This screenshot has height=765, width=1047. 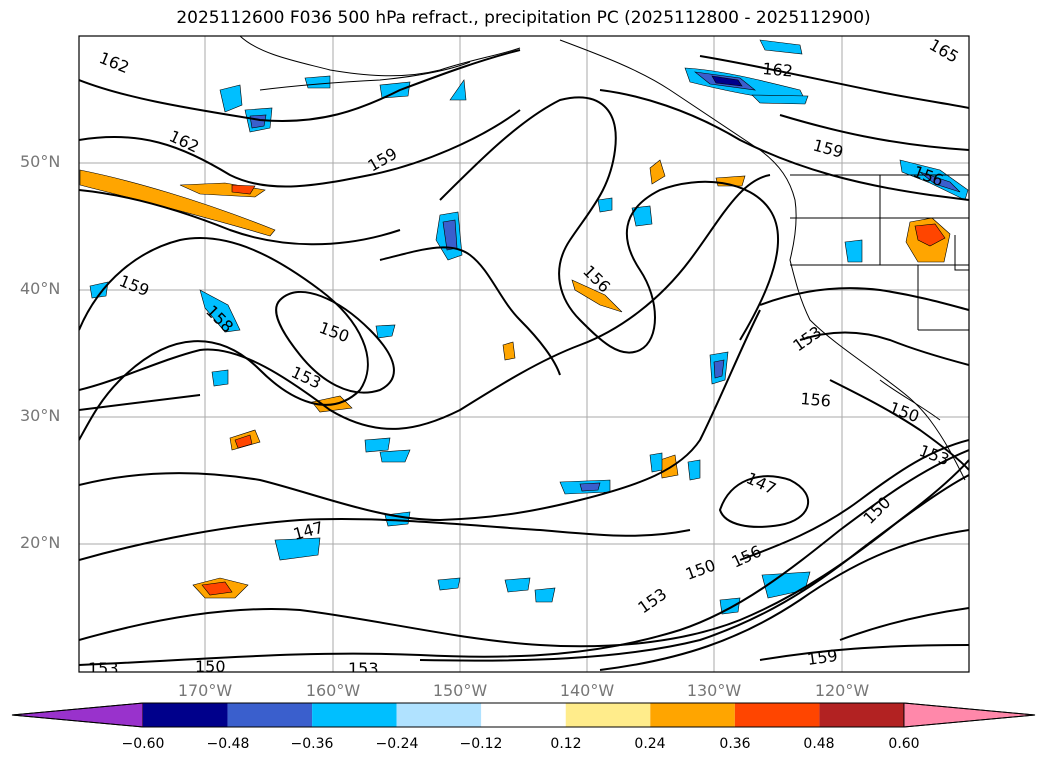 What do you see at coordinates (735, 744) in the screenshot?
I see `colorbar-tick: 0.36` at bounding box center [735, 744].